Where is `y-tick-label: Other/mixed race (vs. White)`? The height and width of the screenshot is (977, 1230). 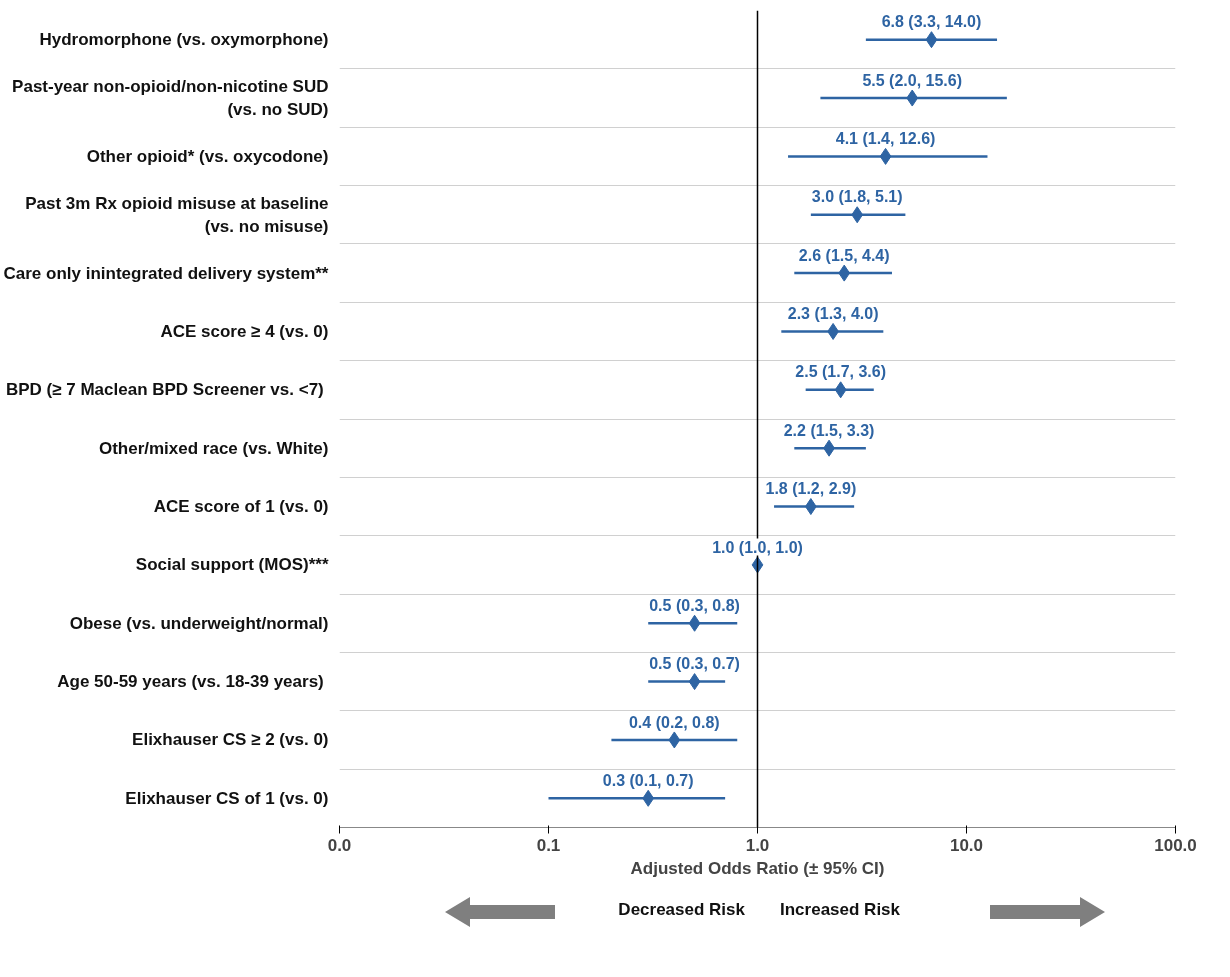 y-tick-label: Other/mixed race (vs. White) is located at coordinates (213, 448).